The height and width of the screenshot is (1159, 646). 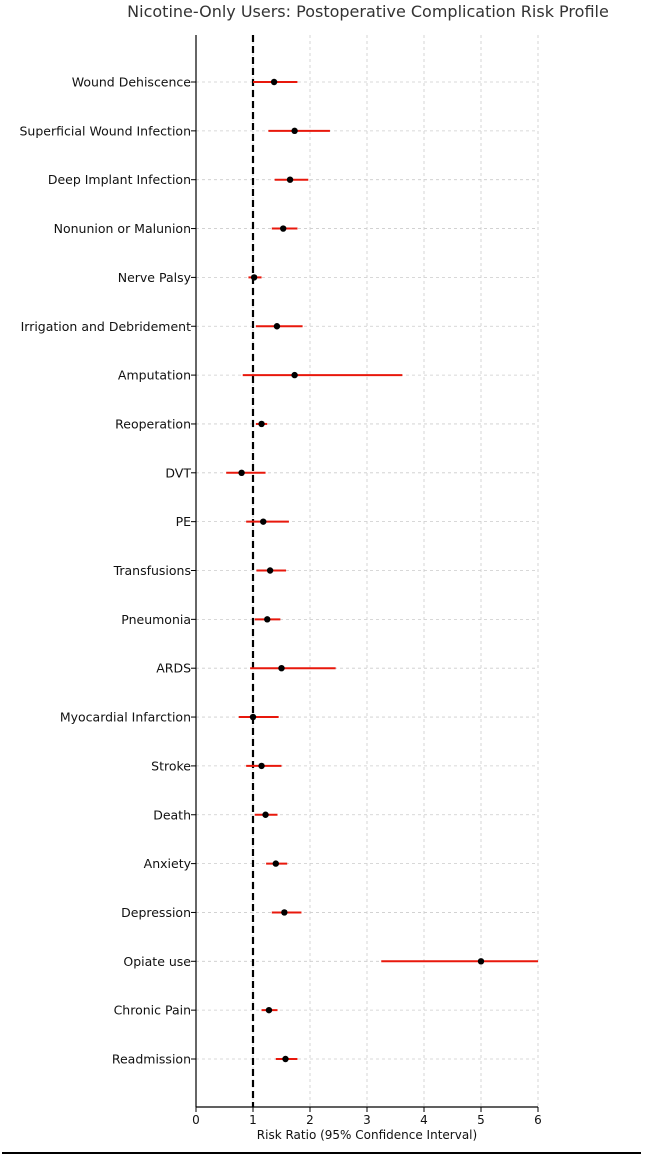 What do you see at coordinates (178, 472) in the screenshot?
I see `row-label: DVT` at bounding box center [178, 472].